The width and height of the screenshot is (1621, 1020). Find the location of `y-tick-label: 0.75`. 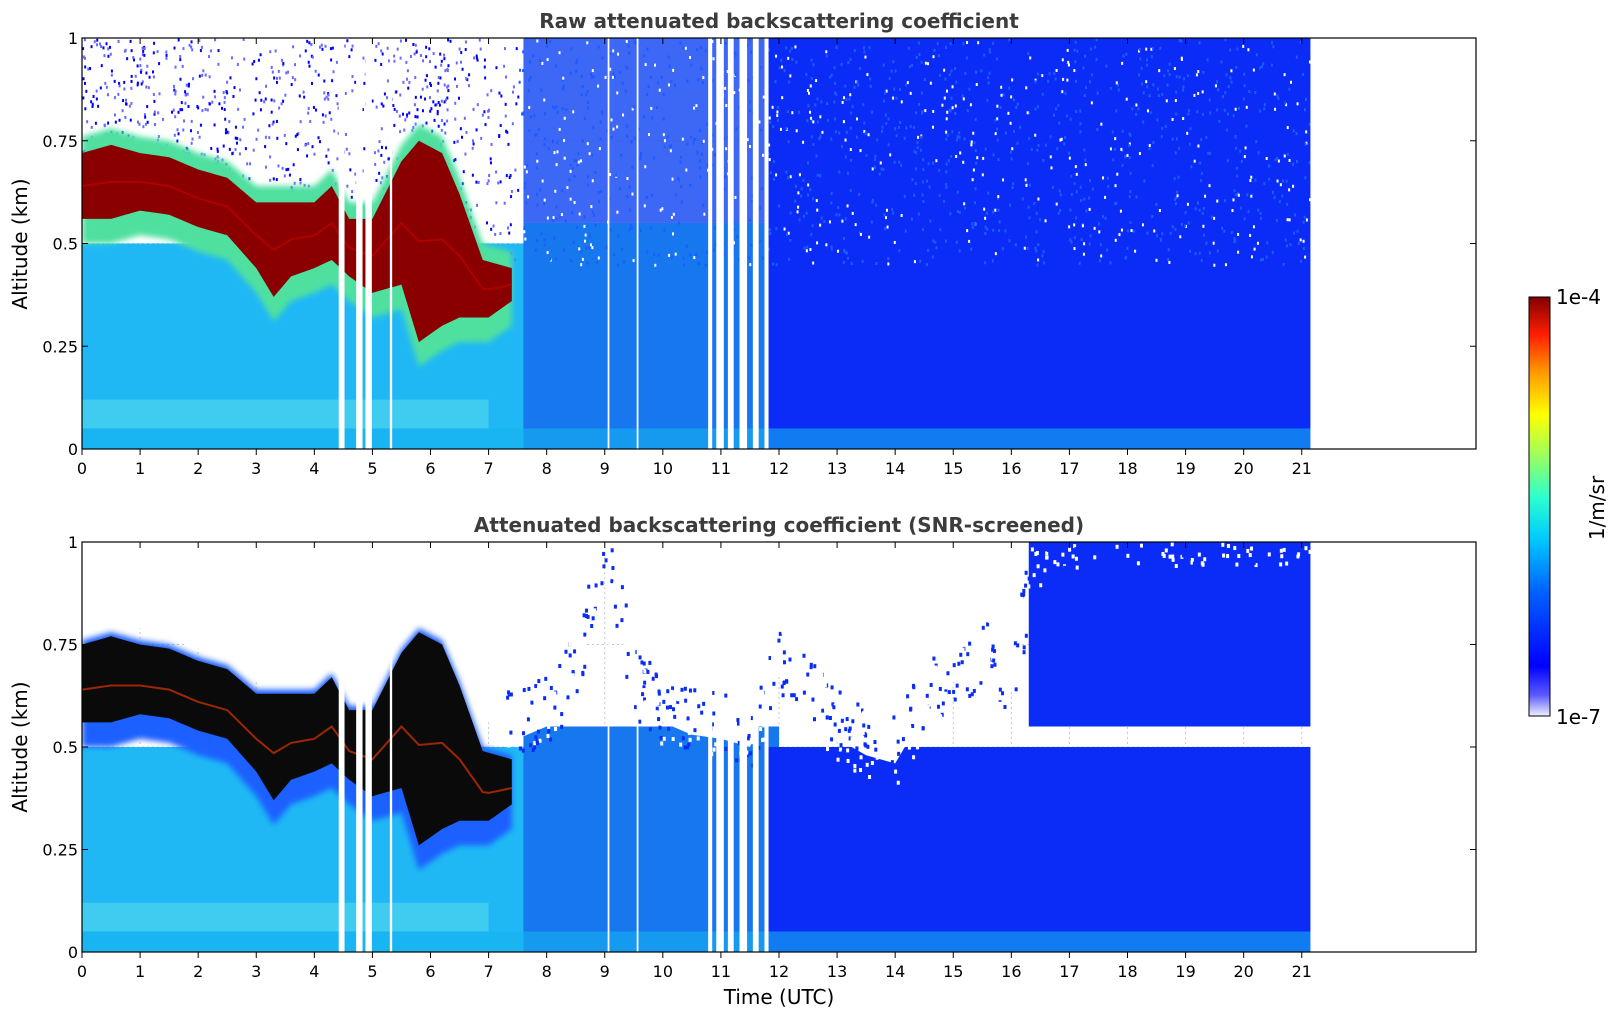

y-tick-label: 0.75 is located at coordinates (60, 645).